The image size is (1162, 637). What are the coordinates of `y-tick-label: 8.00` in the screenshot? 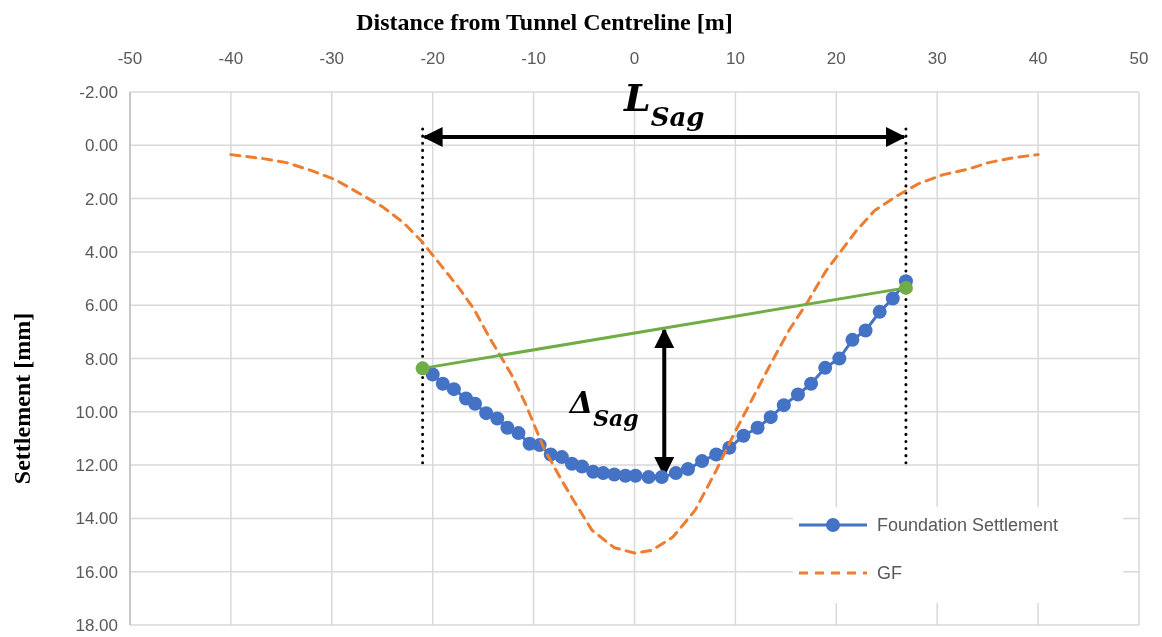 It's located at (101, 359).